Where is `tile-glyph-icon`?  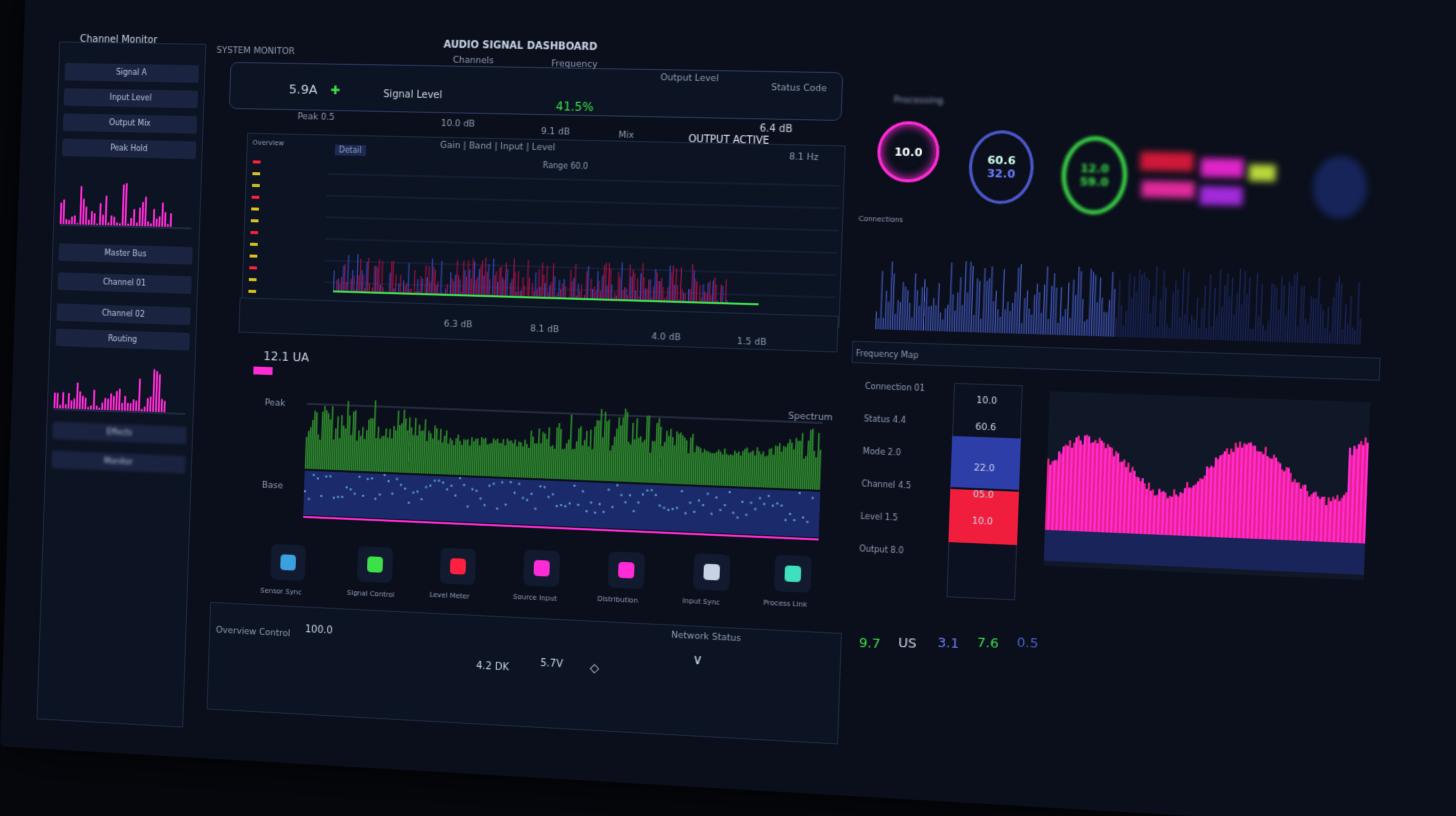
tile-glyph-icon is located at coordinates (626, 570).